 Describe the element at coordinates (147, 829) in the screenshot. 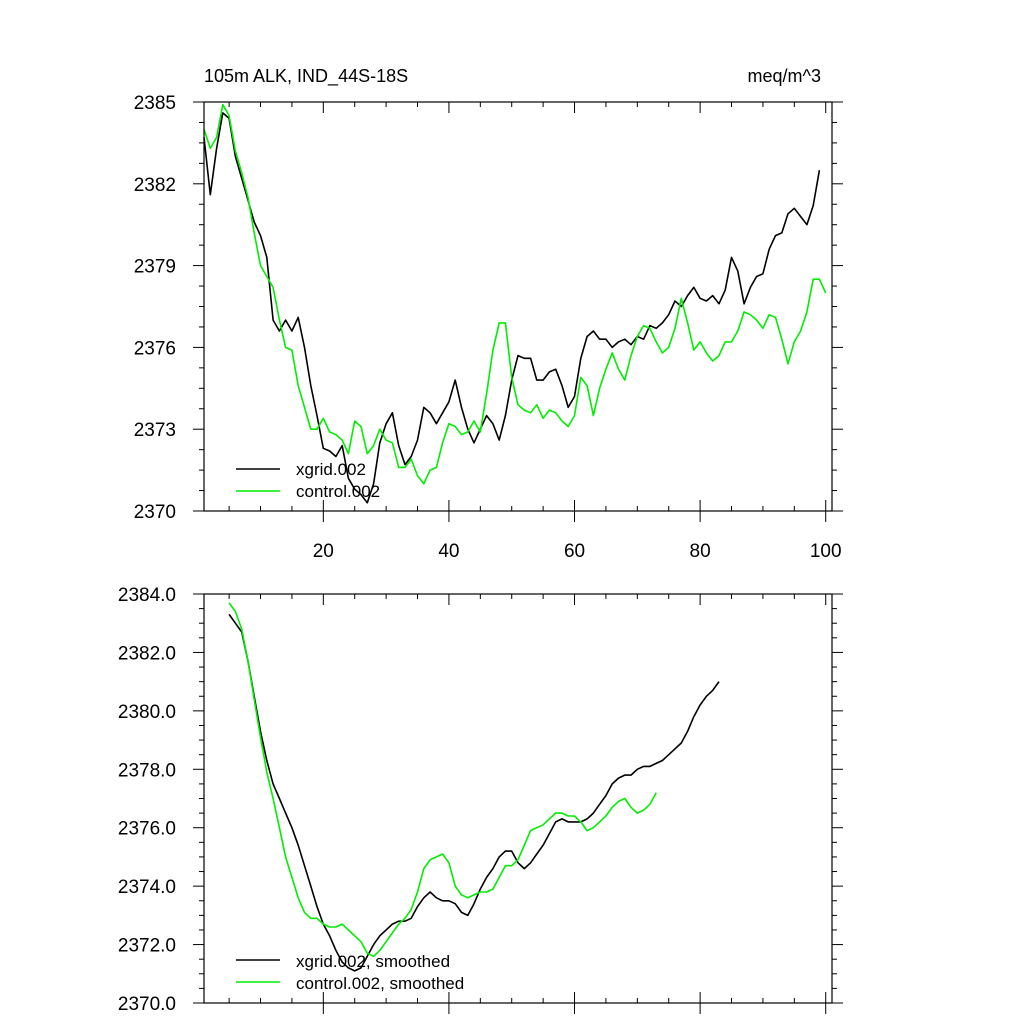

I see `y-tick-label: 2376.0` at that location.